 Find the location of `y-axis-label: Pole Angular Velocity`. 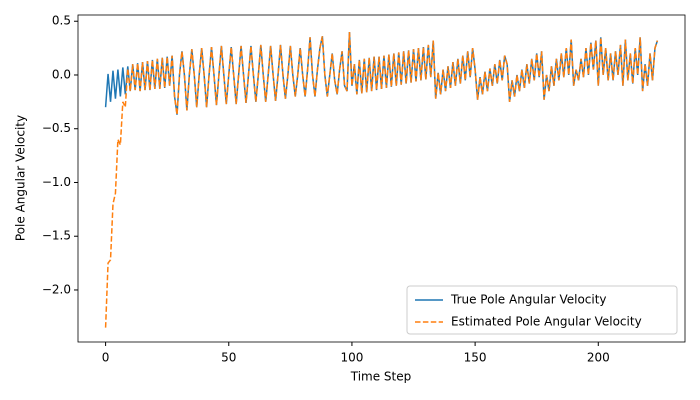

y-axis-label: Pole Angular Velocity is located at coordinates (21, 178).